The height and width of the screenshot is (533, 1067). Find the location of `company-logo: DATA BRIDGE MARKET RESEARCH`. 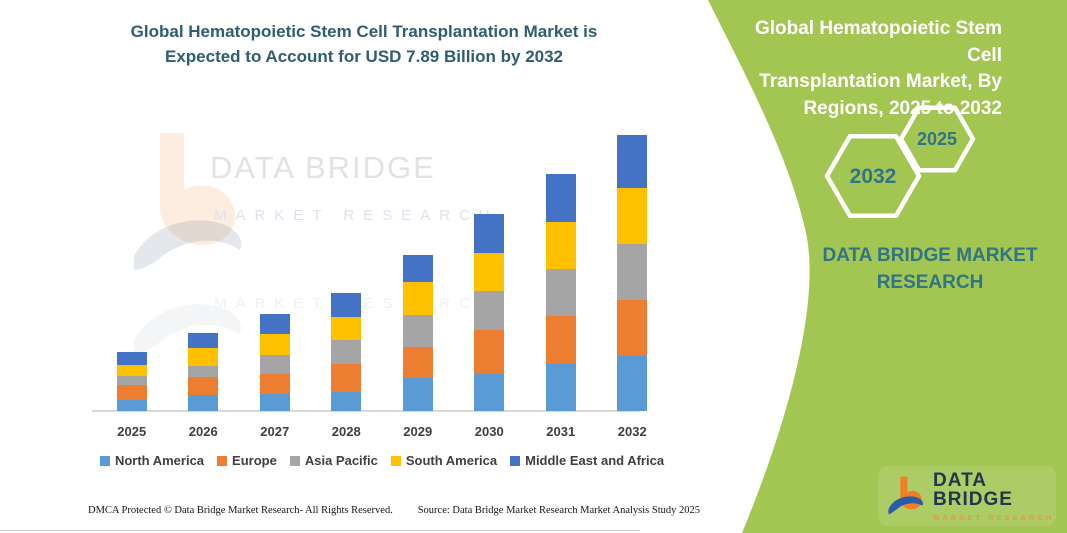

company-logo: DATA BRIDGE MARKET RESEARCH is located at coordinates (967, 496).